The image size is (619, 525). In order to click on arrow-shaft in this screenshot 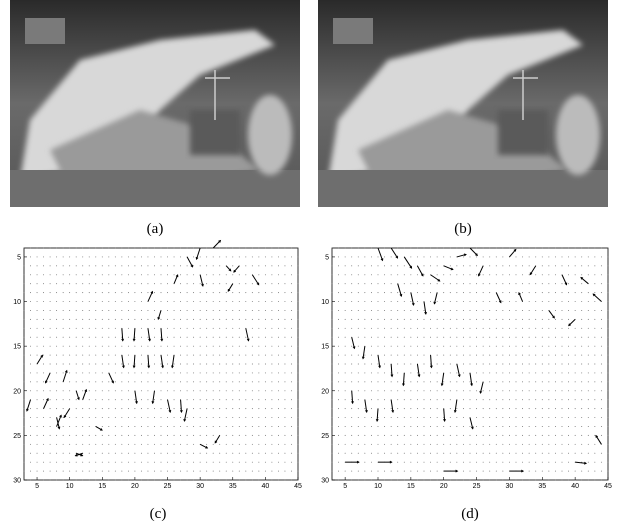, I will do `click(198, 253)`.